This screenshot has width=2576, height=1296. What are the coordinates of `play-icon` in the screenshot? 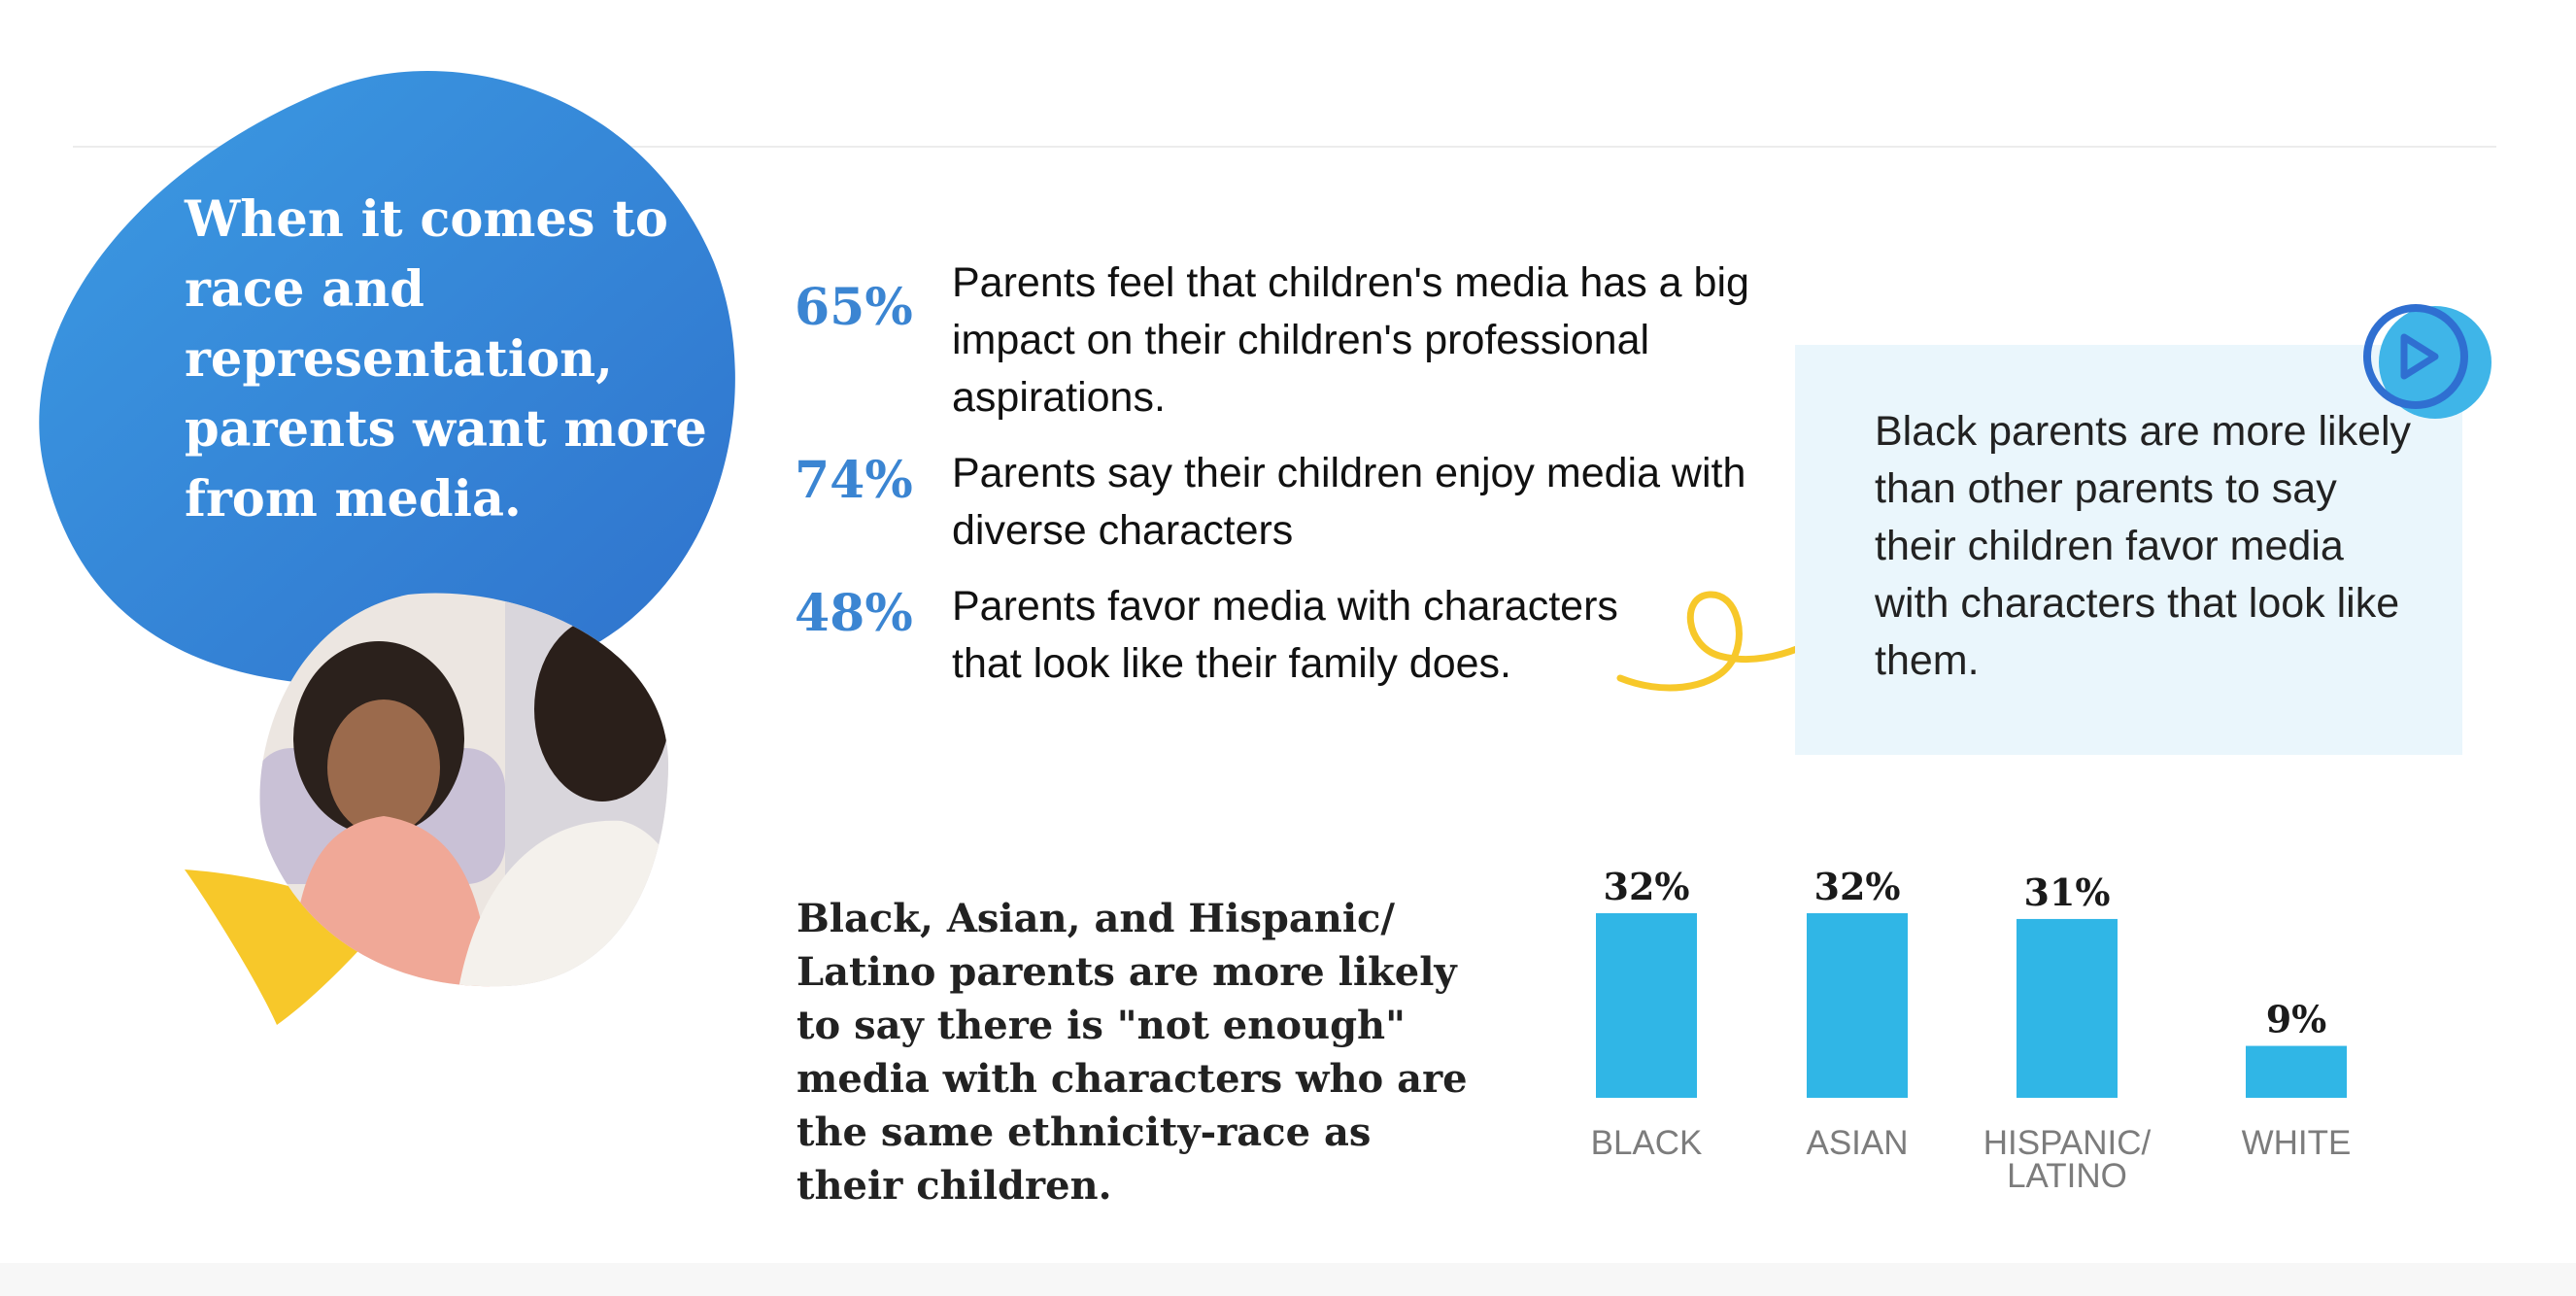 It's located at (2427, 361).